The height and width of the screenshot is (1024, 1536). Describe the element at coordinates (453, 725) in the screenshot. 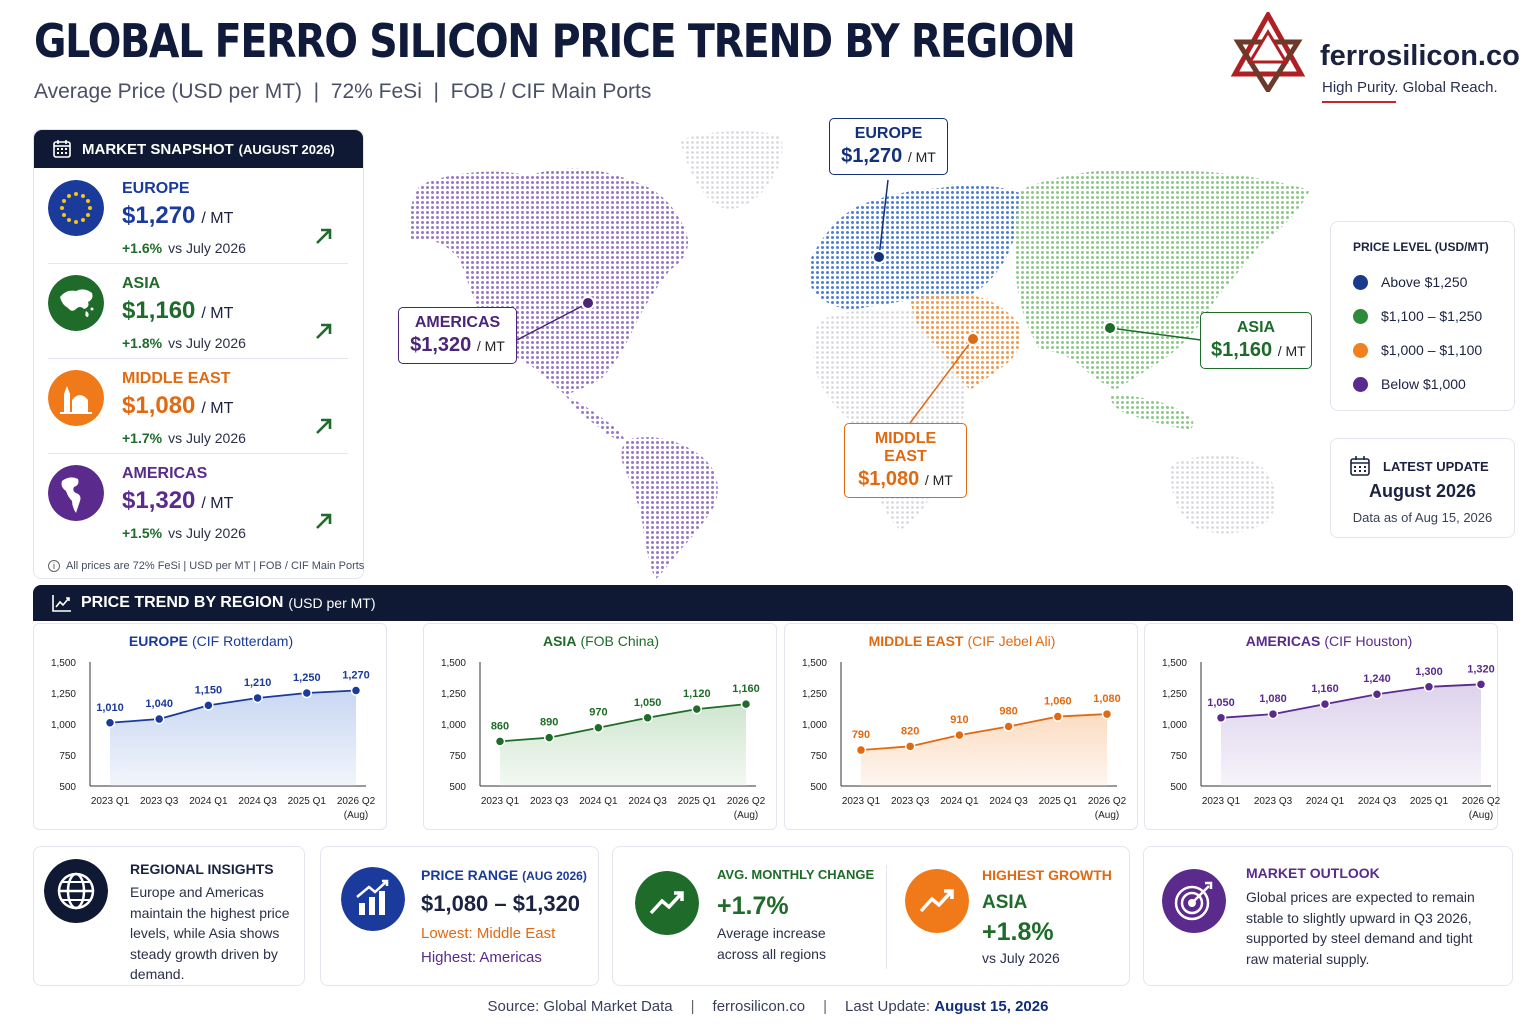

I see `y-tick-label: 1,000` at that location.